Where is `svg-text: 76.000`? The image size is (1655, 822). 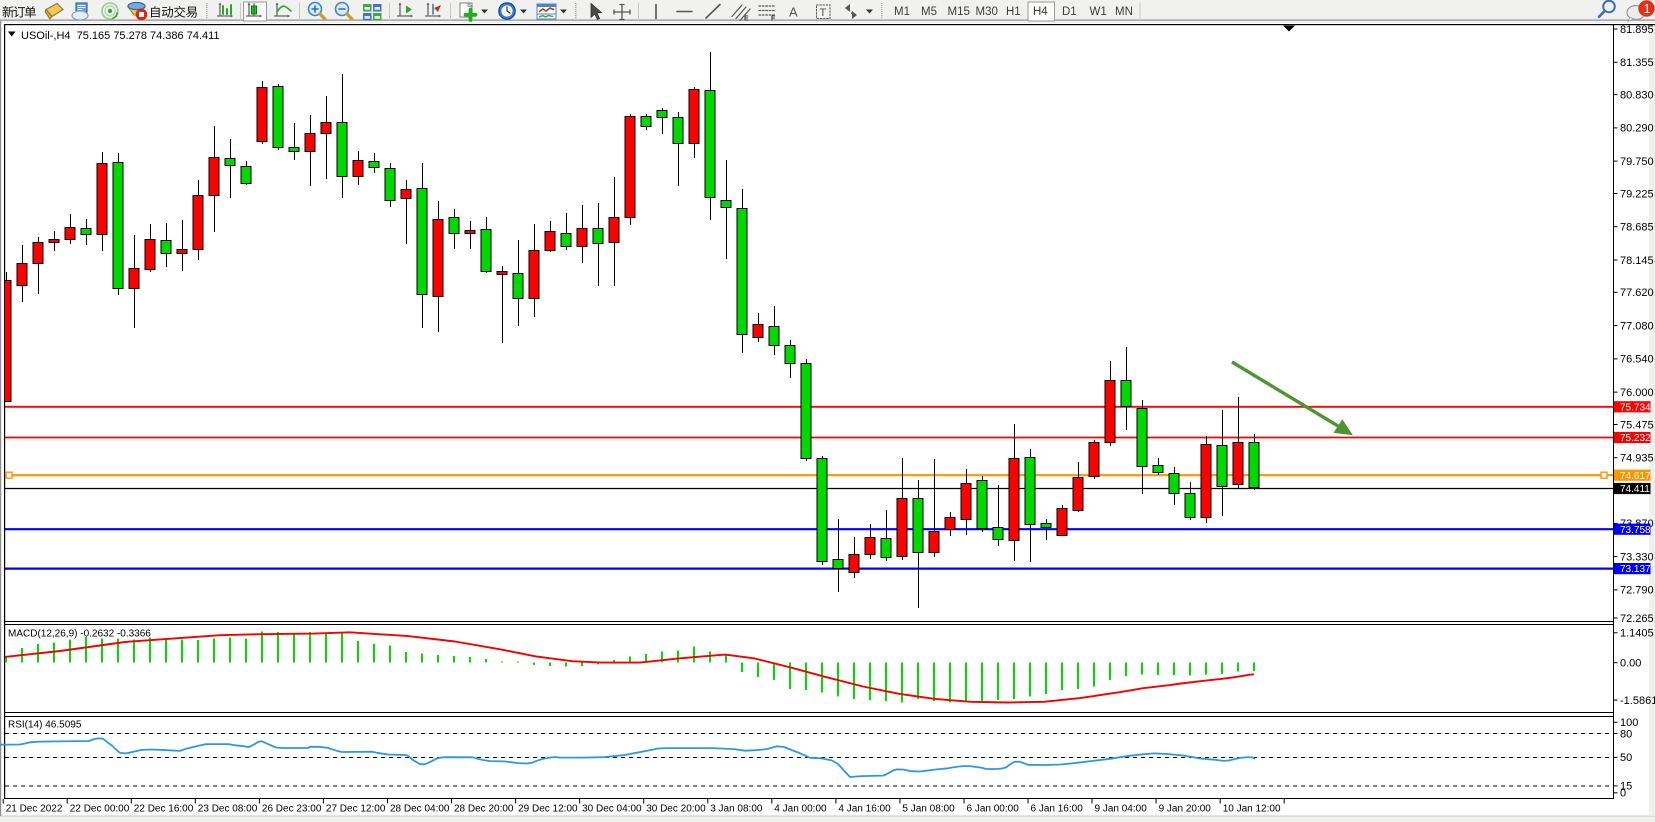
svg-text: 76.000 is located at coordinates (1637, 393).